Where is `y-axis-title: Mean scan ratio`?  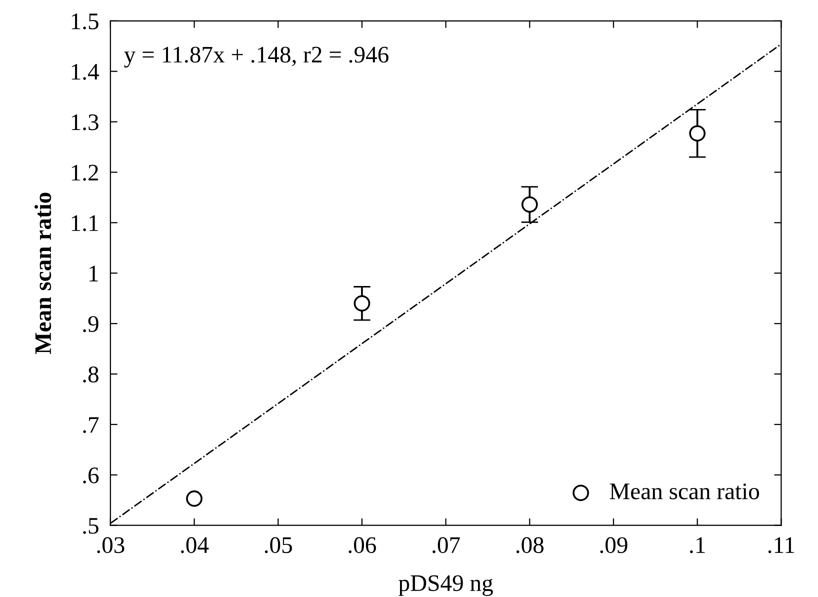 y-axis-title: Mean scan ratio is located at coordinates (43, 273).